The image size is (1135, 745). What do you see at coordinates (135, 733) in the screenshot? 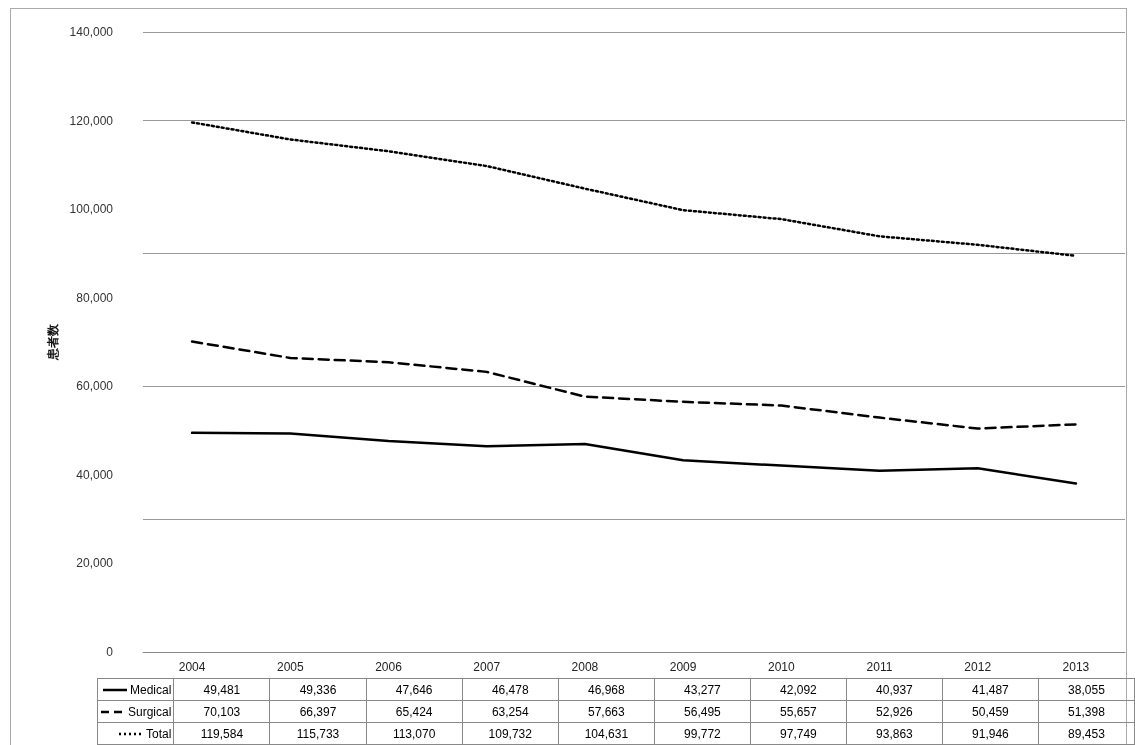
I see `legend-label: Total` at bounding box center [135, 733].